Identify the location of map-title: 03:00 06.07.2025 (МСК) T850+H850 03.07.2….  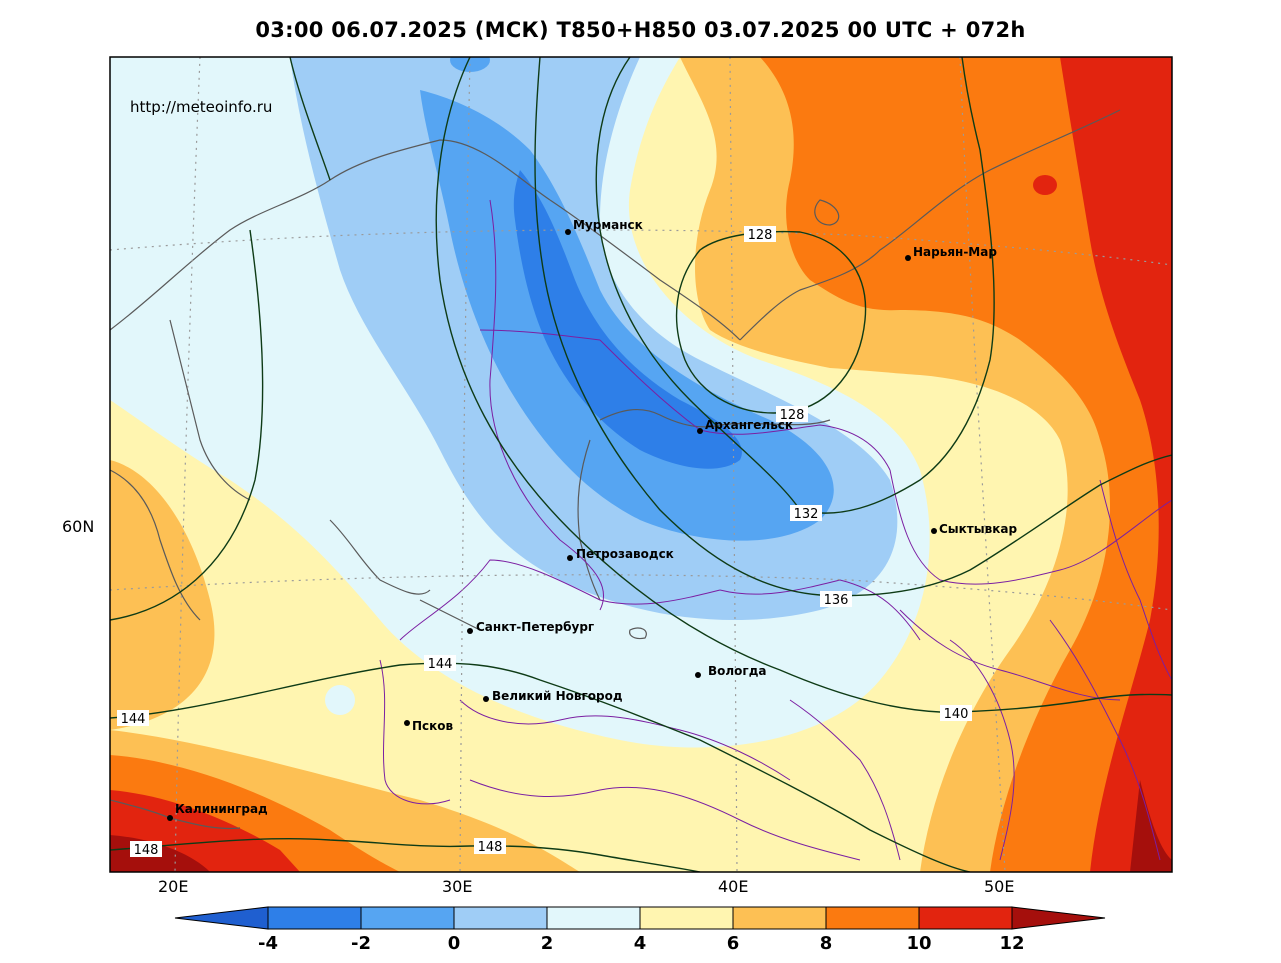
(640, 30).